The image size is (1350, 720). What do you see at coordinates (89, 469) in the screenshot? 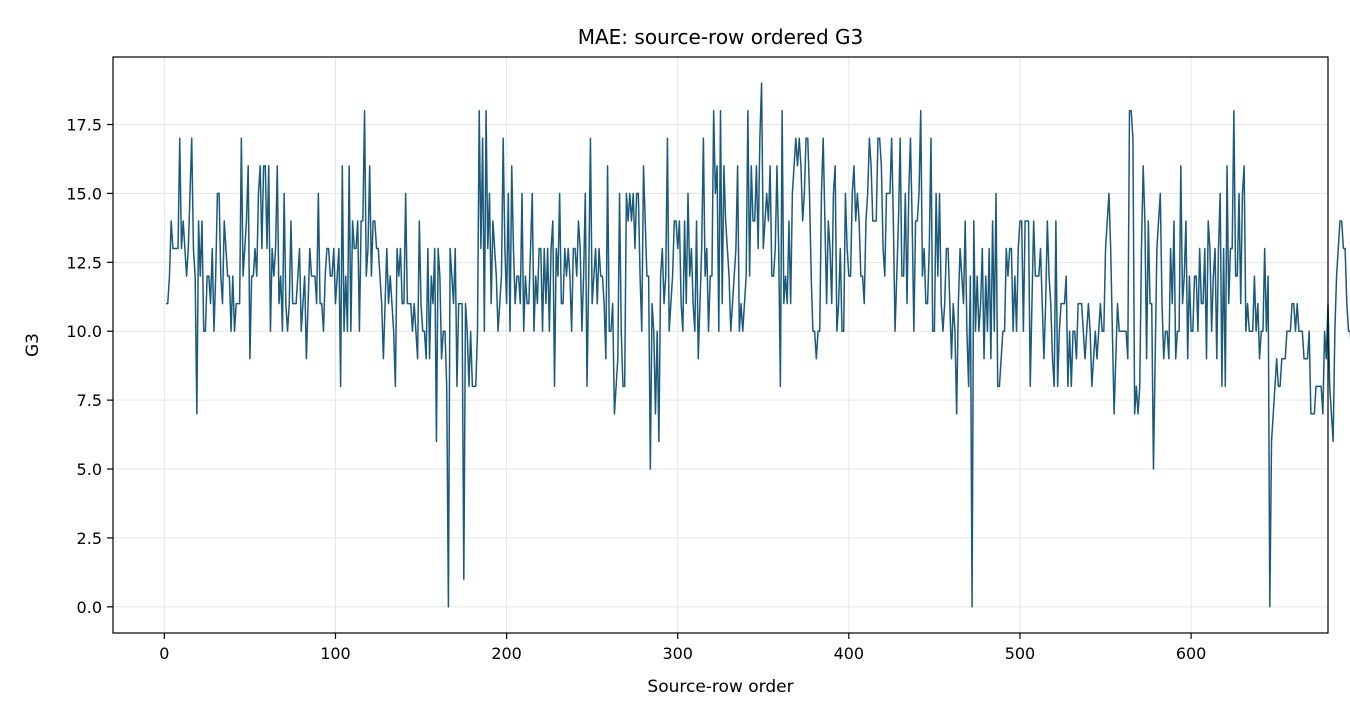
I see `y-tick-label: 5.0` at bounding box center [89, 469].